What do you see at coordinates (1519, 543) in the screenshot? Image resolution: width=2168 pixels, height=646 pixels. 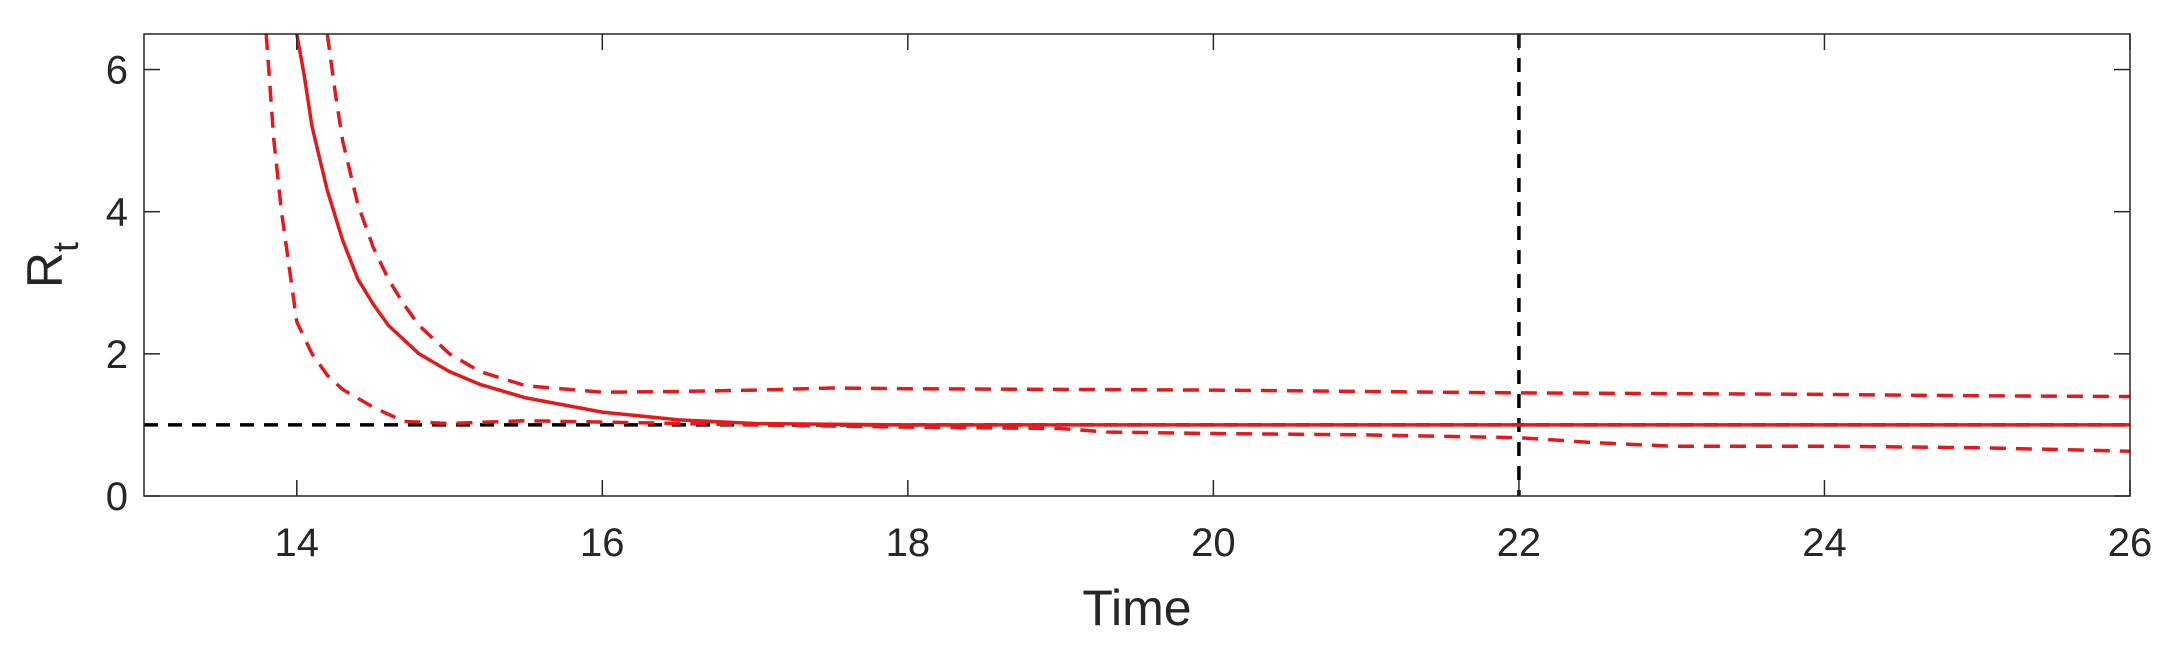 I see `x-tick-label: 22` at bounding box center [1519, 543].